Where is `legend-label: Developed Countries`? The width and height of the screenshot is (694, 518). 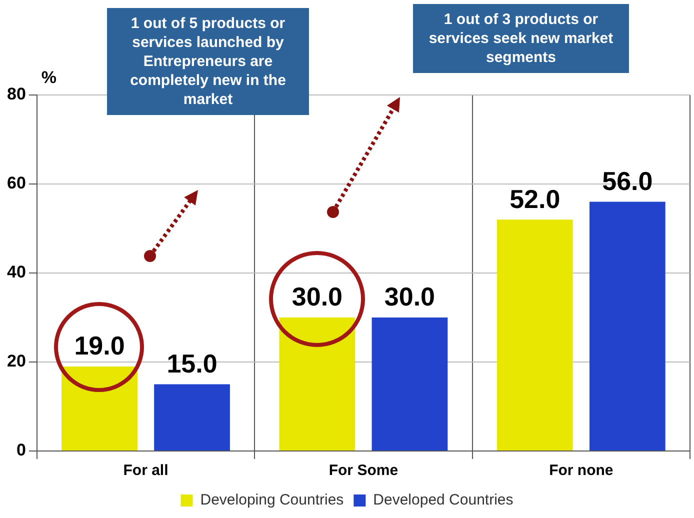
legend-label: Developed Countries is located at coordinates (443, 500).